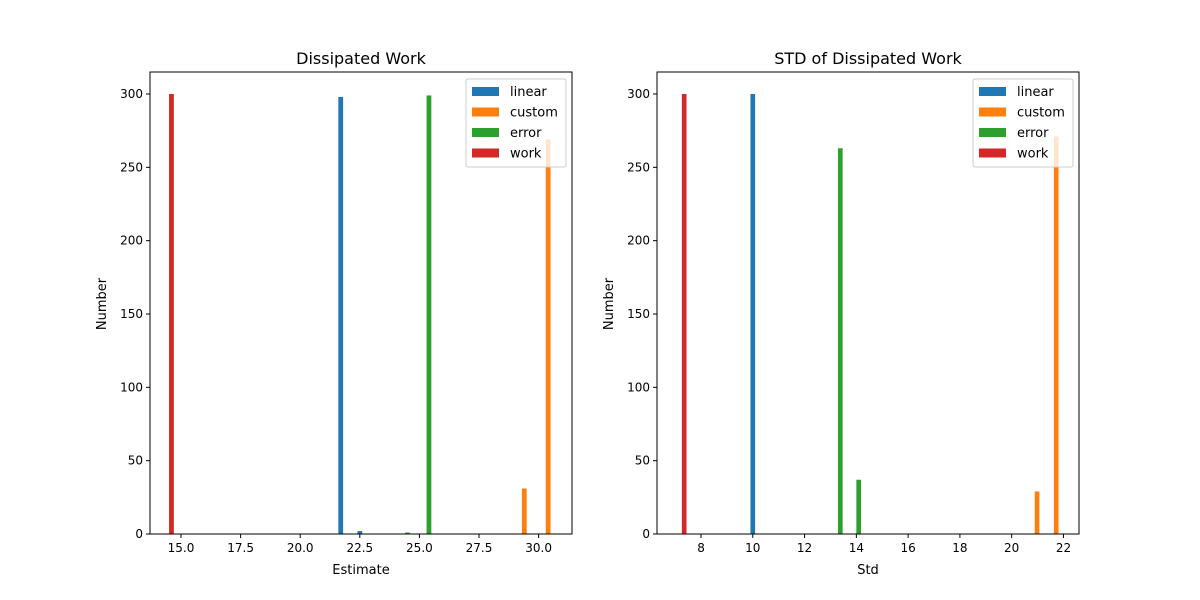 The image size is (1200, 600). Describe the element at coordinates (1063, 548) in the screenshot. I see `x-tick-label: 22` at that location.